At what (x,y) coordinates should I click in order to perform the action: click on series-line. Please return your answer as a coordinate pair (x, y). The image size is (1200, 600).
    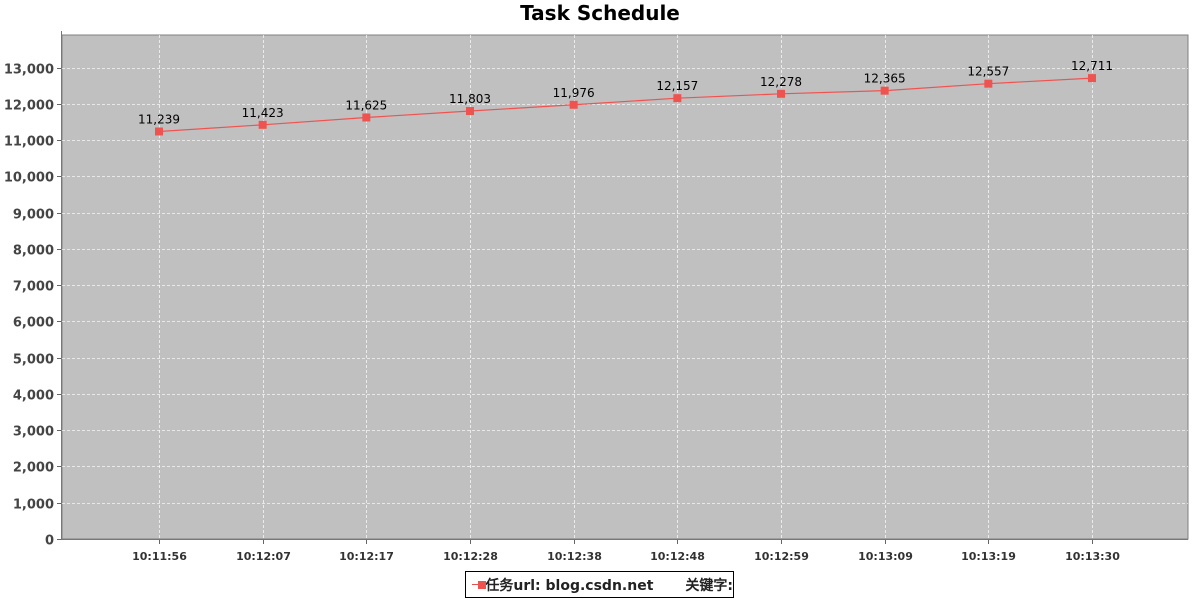
    Looking at the image, I should click on (625, 105).